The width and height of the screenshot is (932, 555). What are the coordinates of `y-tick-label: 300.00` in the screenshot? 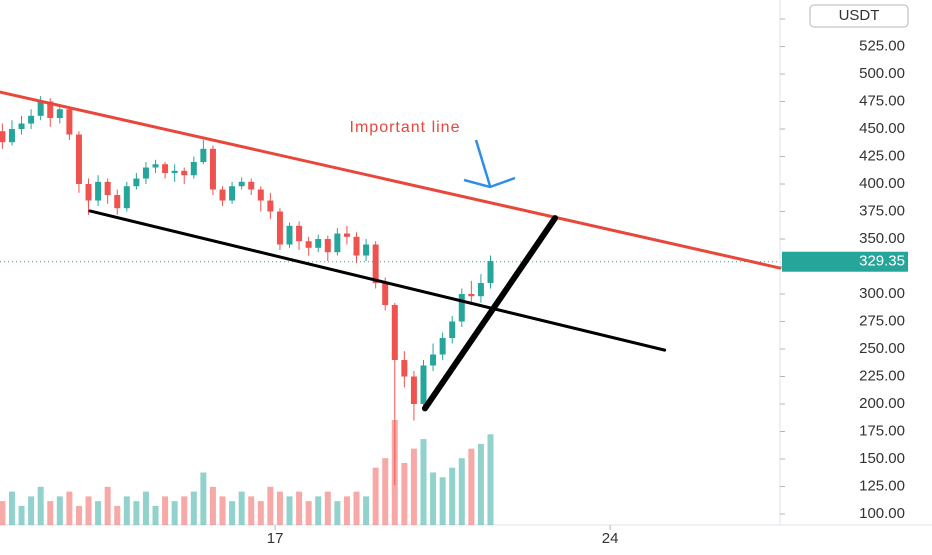 It's located at (882, 293).